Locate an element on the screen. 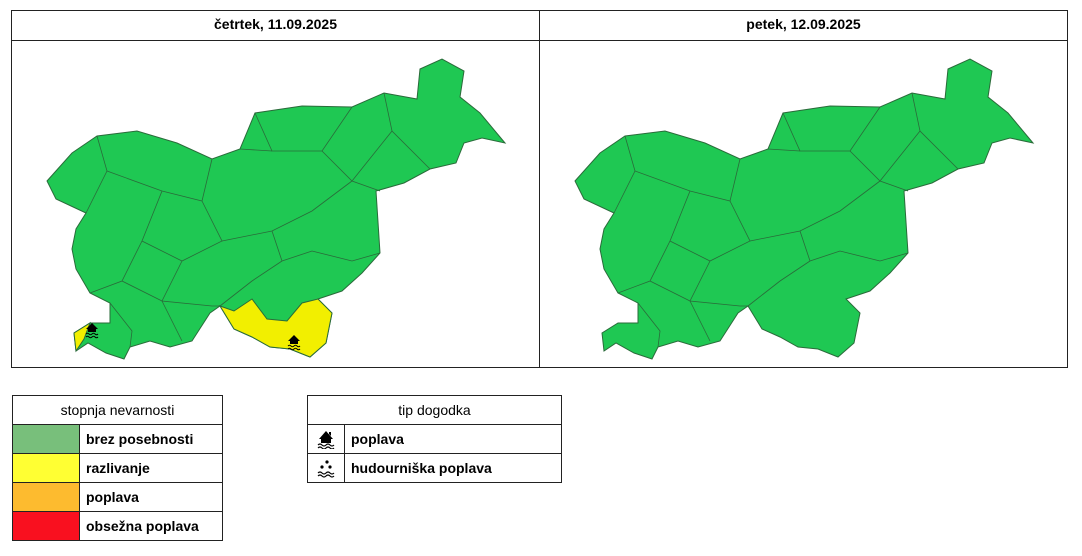 This screenshot has height=556, width=1082. region-yellow-southwest is located at coordinates (82, 337).